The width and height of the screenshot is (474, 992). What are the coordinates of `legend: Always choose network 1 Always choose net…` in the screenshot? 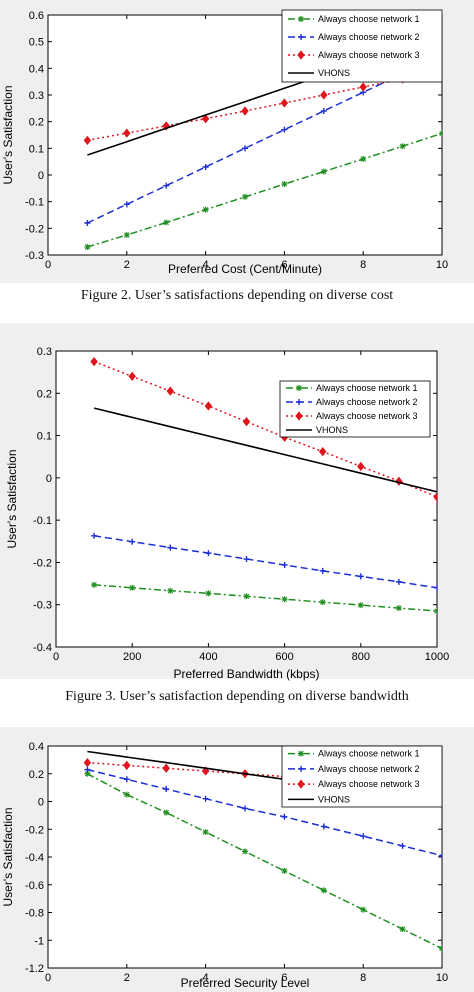 It's located at (355, 409).